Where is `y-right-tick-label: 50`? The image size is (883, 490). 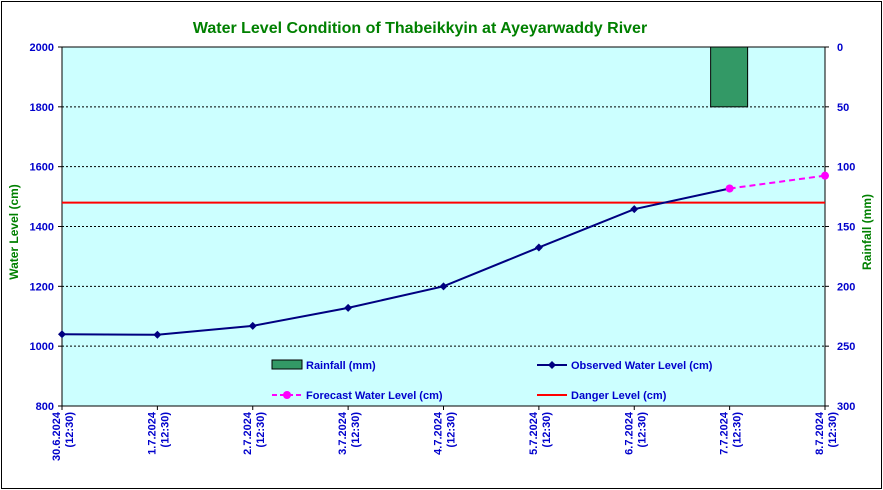 y-right-tick-label: 50 is located at coordinates (843, 108).